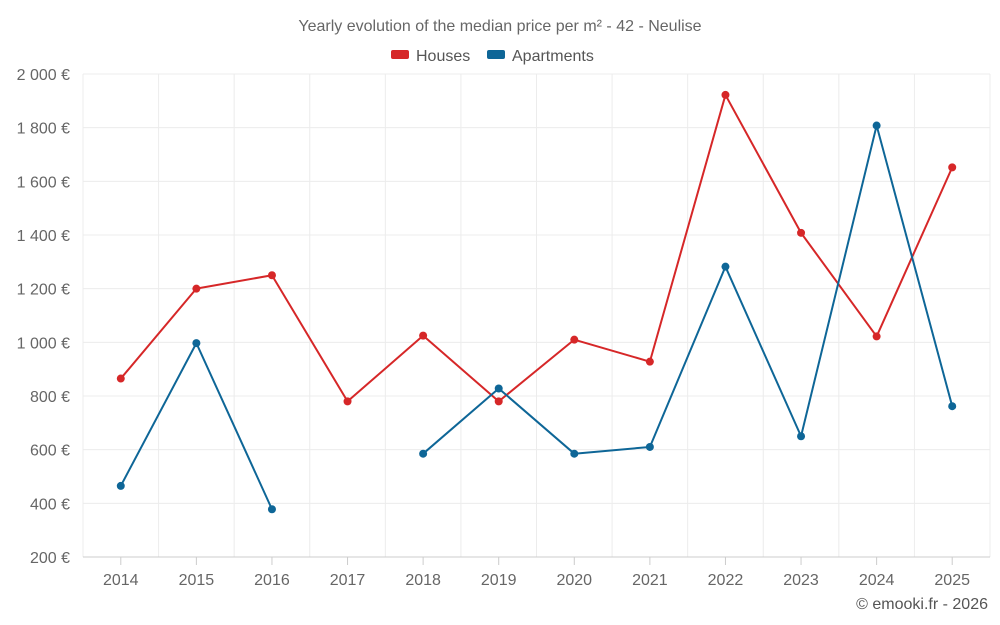  I want to click on legend-swatch-apartments, so click(496, 54).